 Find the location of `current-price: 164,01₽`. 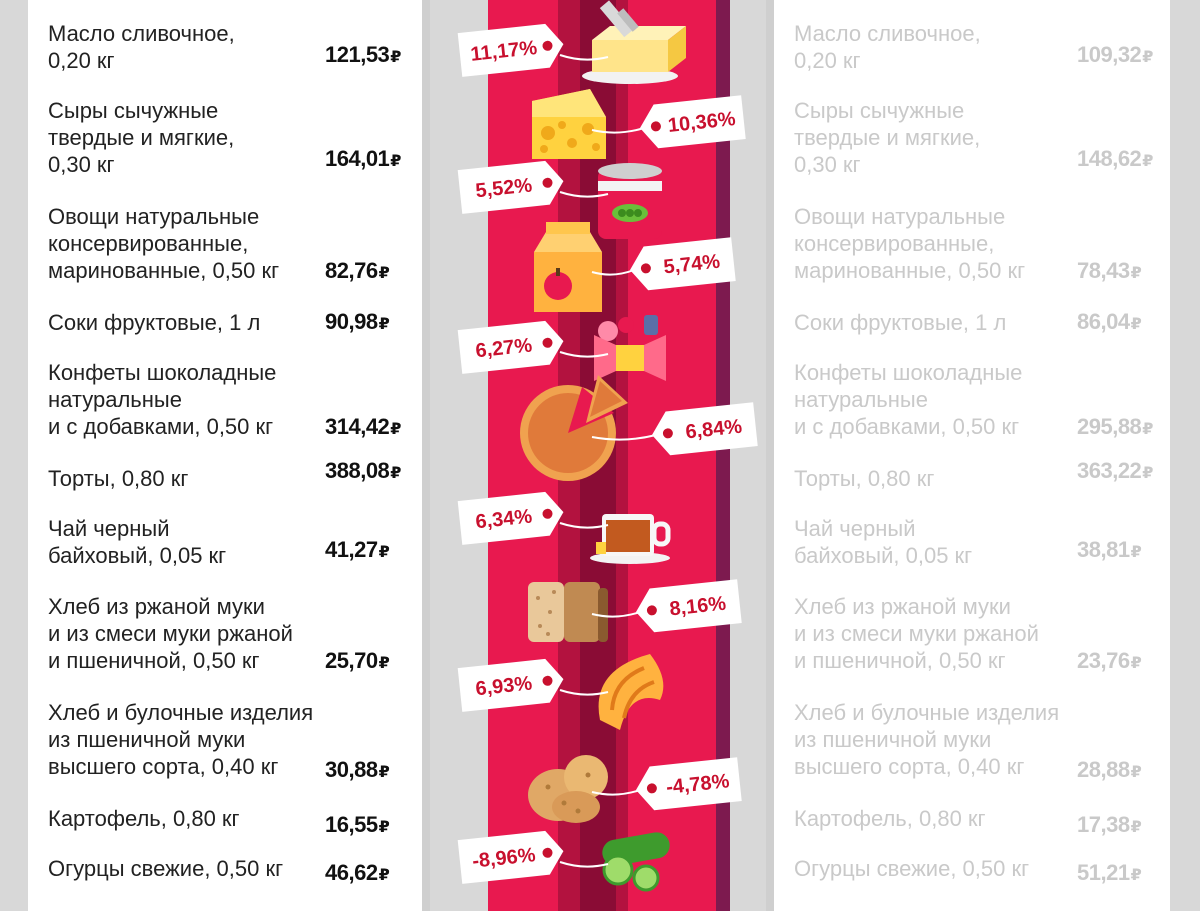

current-price: 164,01₽ is located at coordinates (363, 159).